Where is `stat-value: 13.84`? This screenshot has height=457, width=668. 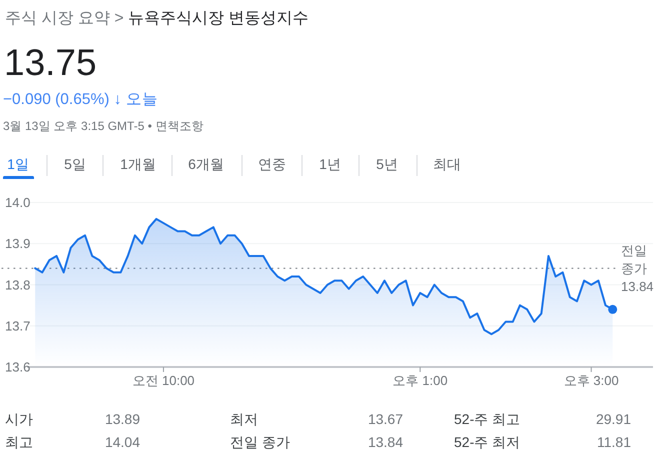 stat-value: 13.84 is located at coordinates (385, 442).